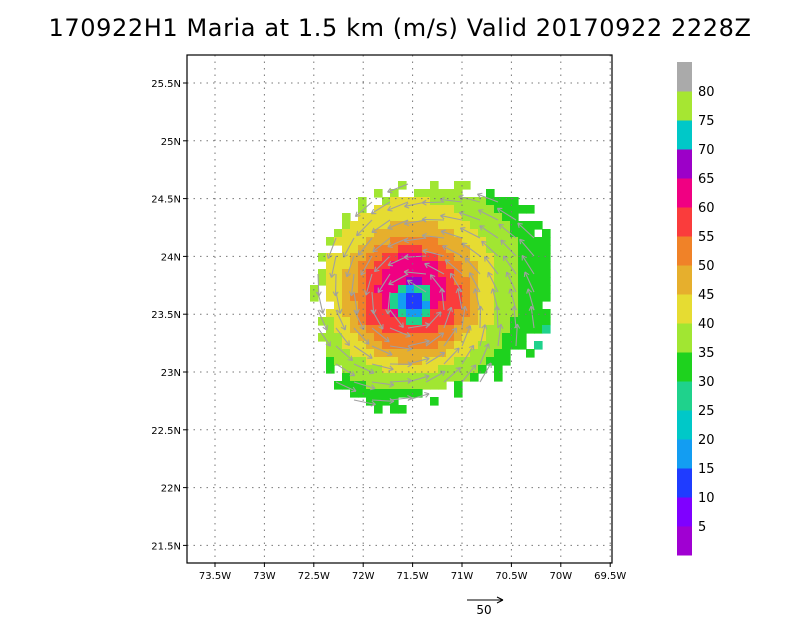 The image size is (800, 618). I want to click on lat-tick-label: 24N, so click(171, 257).